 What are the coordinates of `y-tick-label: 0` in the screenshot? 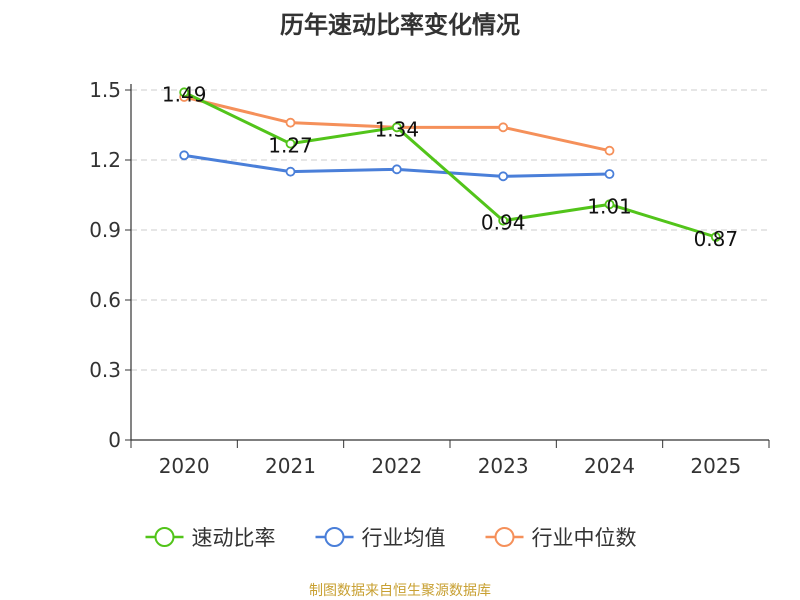 It's located at (114, 440).